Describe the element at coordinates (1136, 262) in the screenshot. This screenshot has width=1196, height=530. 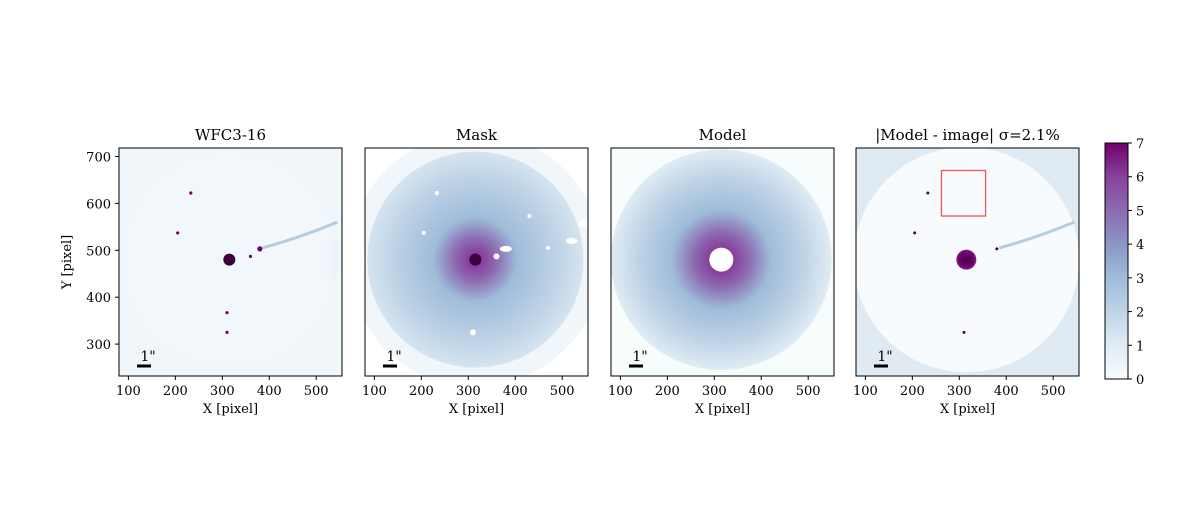
I see `colorbar-ticks: 0 1 2 3 4 5 6 7` at that location.